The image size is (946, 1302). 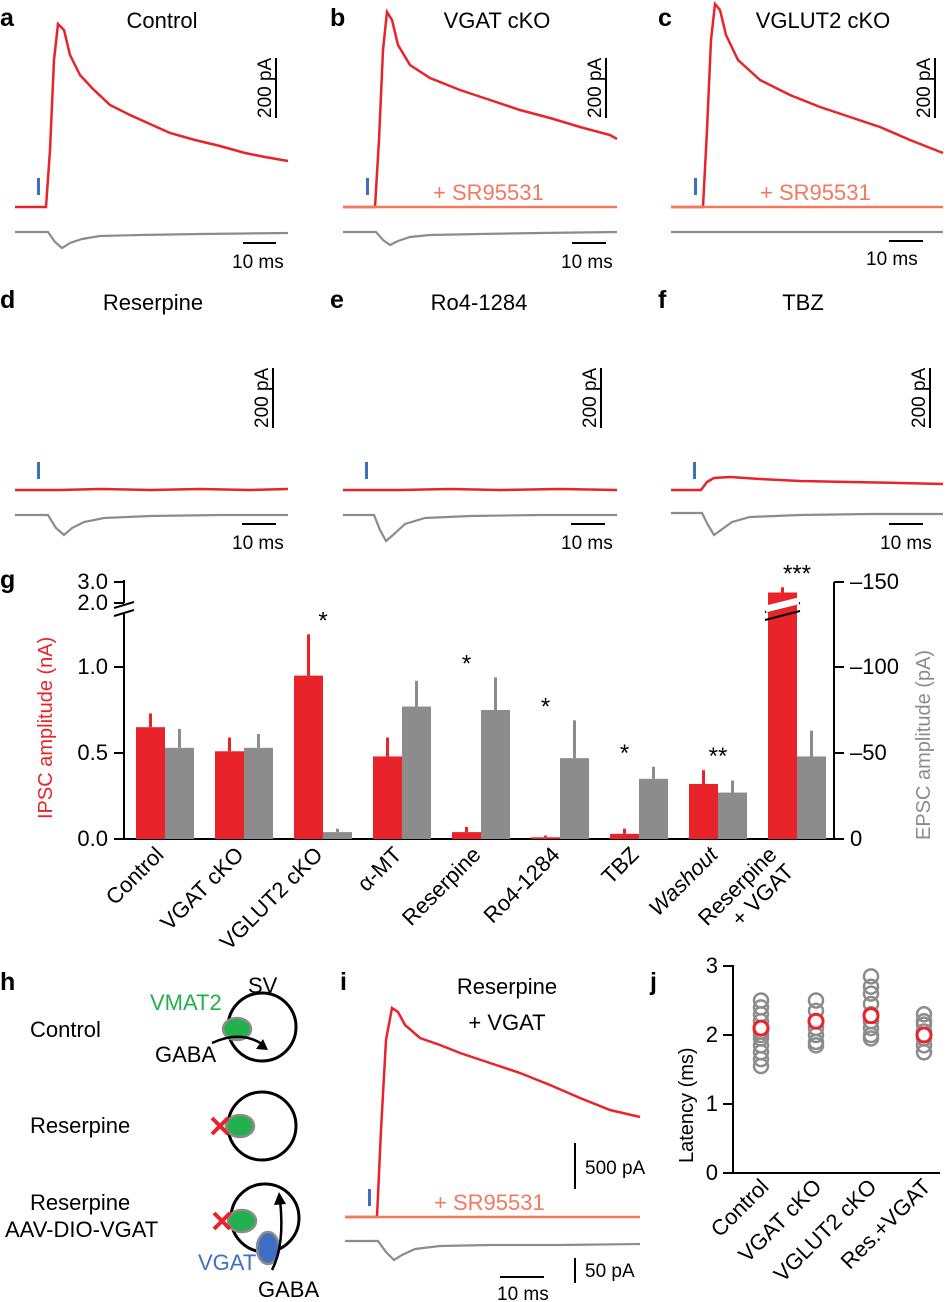 What do you see at coordinates (144, 420) in the screenshot?
I see `panel-d: d Reserpine 200 pA 10 ms` at bounding box center [144, 420].